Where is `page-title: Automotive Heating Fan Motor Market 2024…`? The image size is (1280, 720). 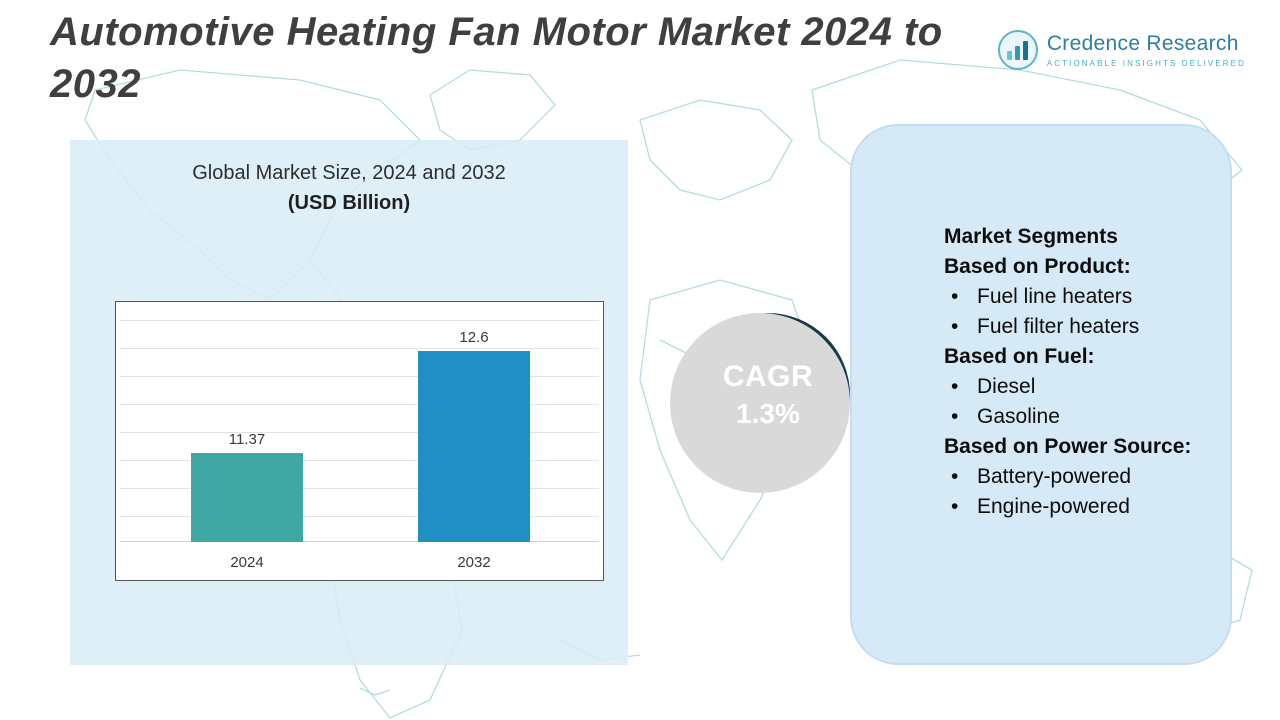
page-title: Automotive Heating Fan Motor Market 2024… is located at coordinates (496, 58).